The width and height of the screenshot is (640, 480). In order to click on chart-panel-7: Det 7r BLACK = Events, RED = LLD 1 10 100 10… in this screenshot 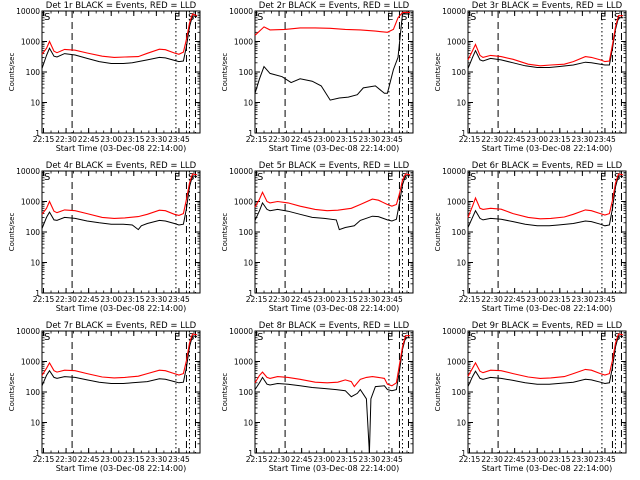, I will do `click(104, 397)`.